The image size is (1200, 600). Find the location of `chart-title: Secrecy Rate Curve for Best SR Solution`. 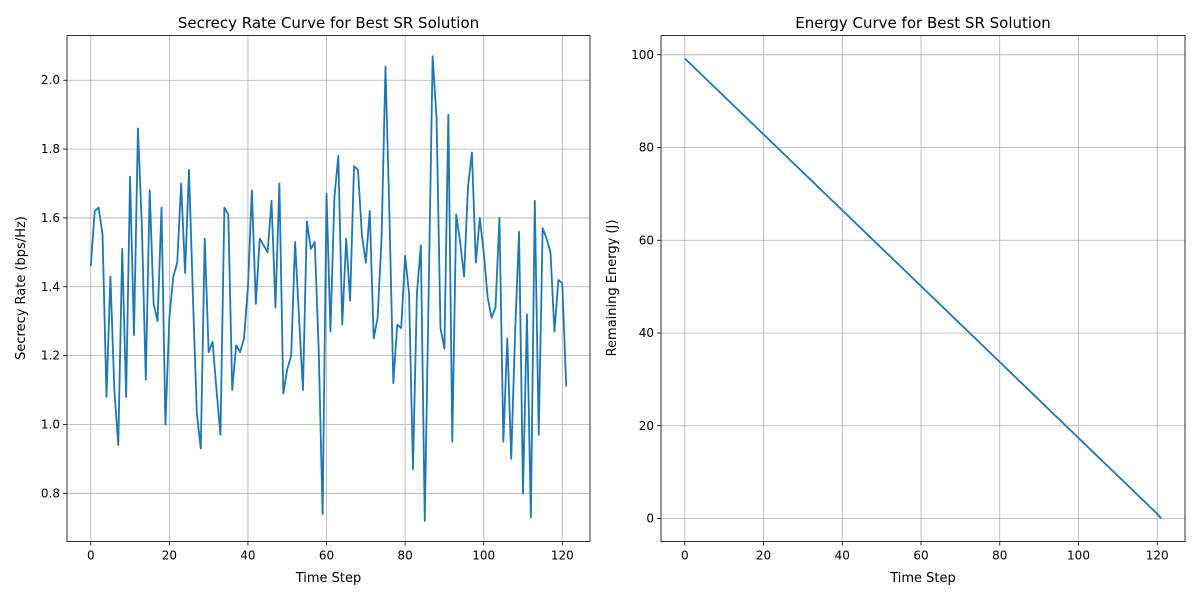

chart-title: Secrecy Rate Curve for Best SR Solution is located at coordinates (328, 23).